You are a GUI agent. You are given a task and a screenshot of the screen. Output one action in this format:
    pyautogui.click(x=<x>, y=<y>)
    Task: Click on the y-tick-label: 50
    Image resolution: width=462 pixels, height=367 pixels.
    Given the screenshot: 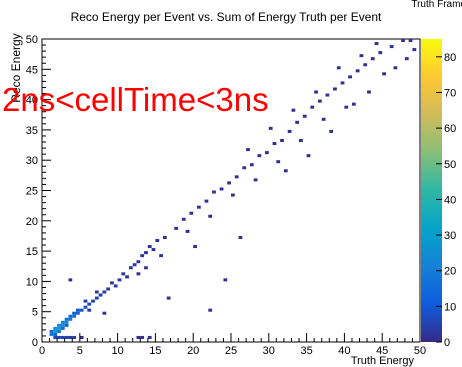 What is the action you would take?
    pyautogui.click(x=32, y=40)
    